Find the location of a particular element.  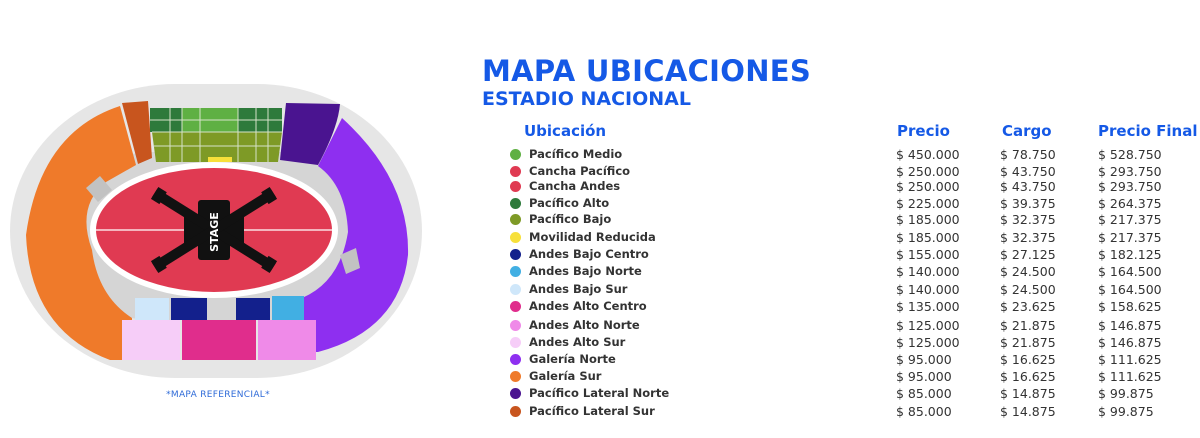

zone-galeria-norte is located at coordinates (354, 235).